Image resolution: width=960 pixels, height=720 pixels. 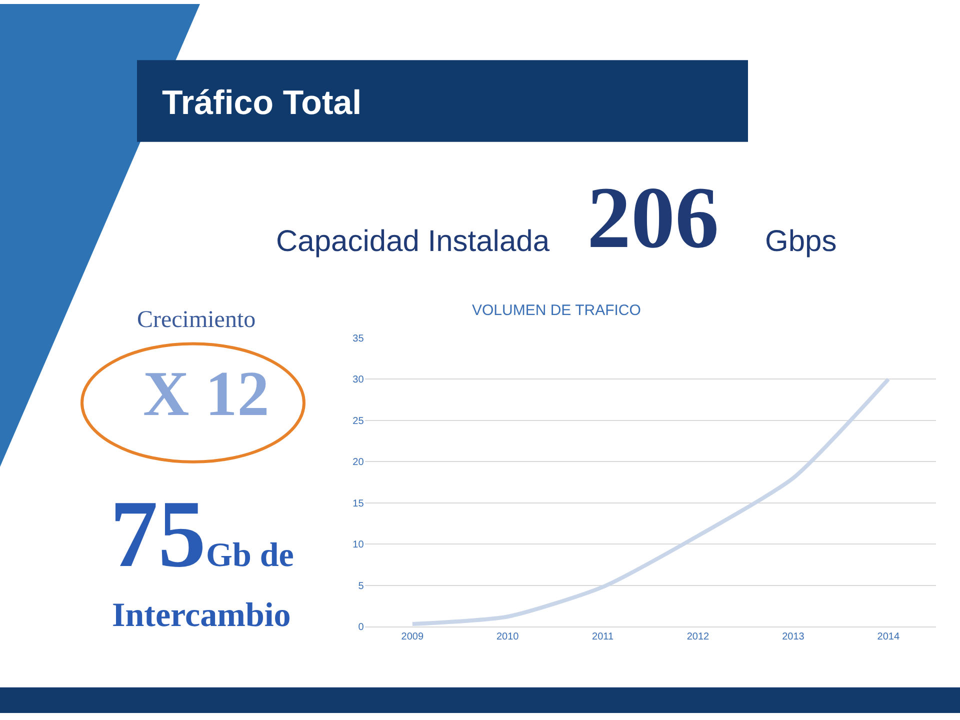 I want to click on x-tick-label: 2014, so click(x=888, y=637).